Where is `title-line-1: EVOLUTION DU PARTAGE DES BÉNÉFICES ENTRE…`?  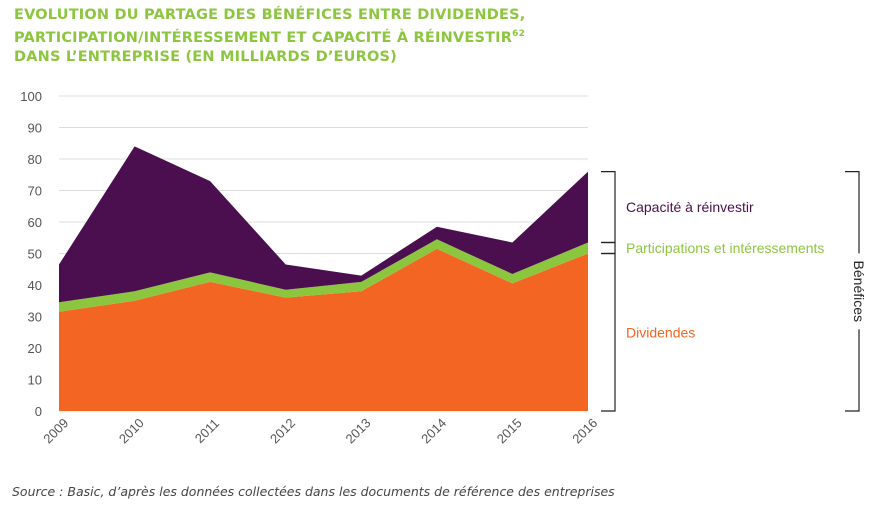 title-line-1: EVOLUTION DU PARTAGE DES BÉNÉFICES ENTRE… is located at coordinates (270, 15).